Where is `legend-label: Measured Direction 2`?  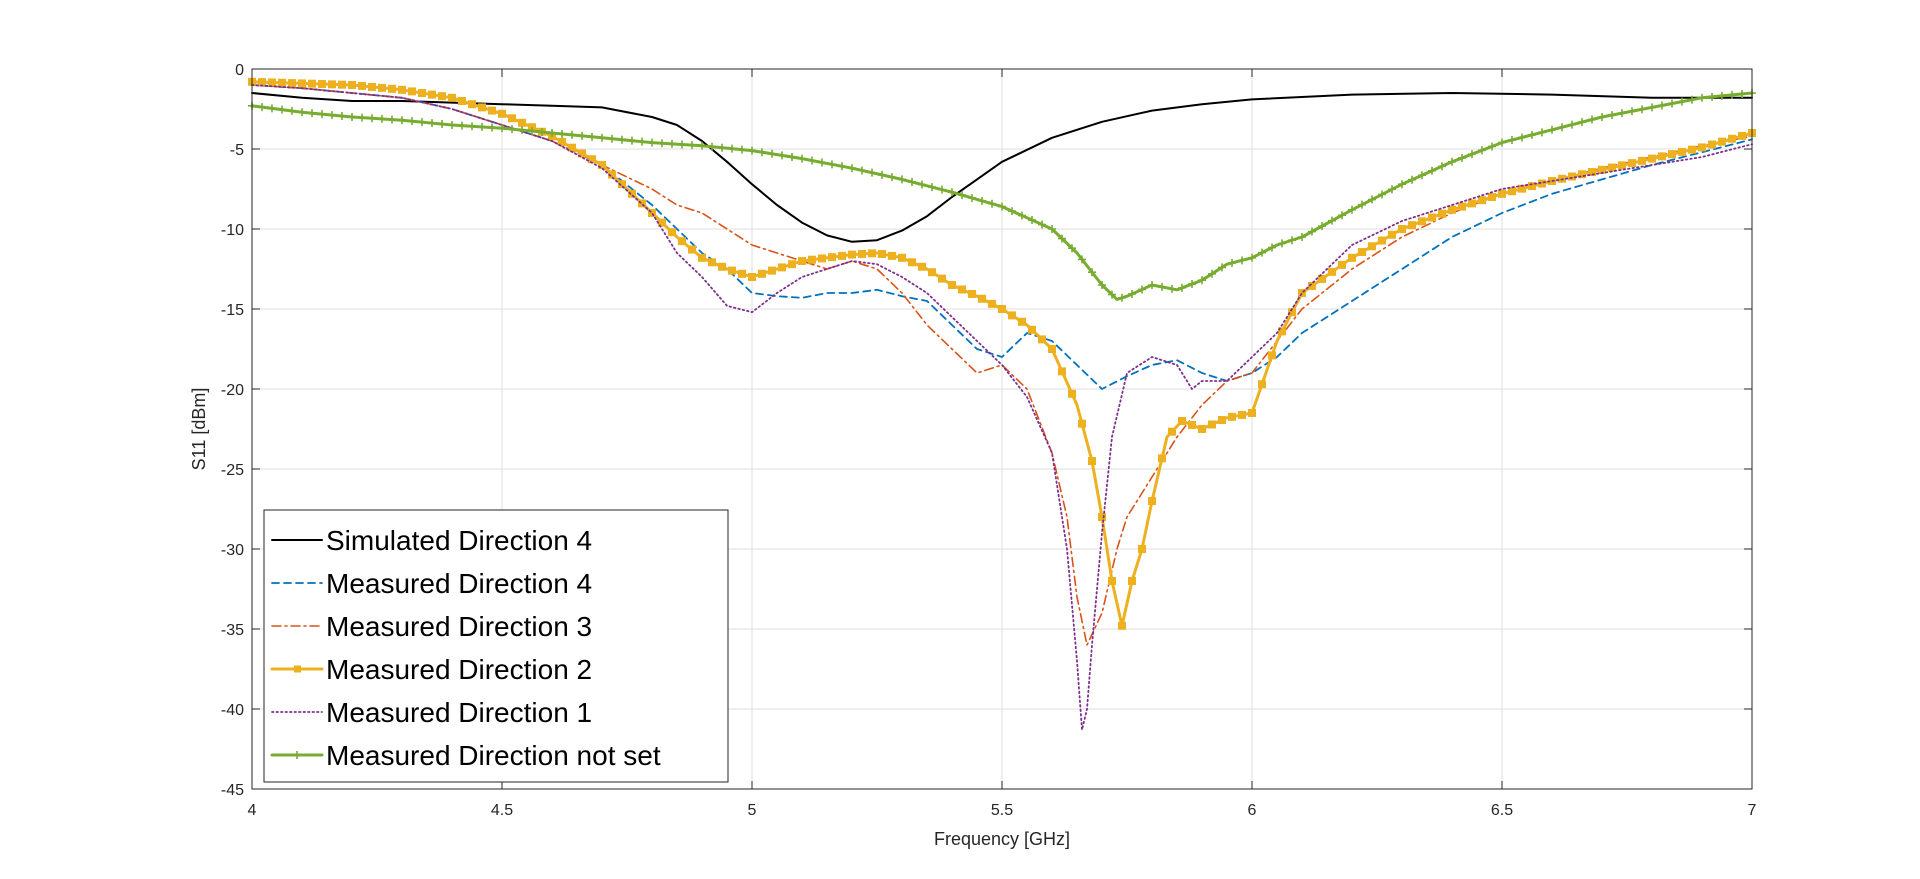
legend-label: Measured Direction 2 is located at coordinates (459, 669).